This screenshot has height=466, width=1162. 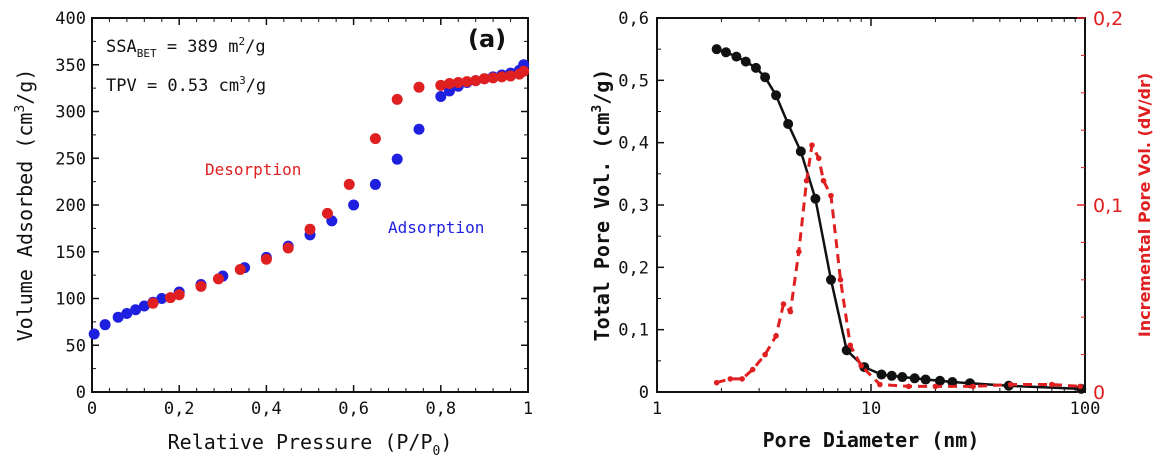 What do you see at coordinates (179, 409) in the screenshot?
I see `x-tick-label: 0,2` at bounding box center [179, 409].